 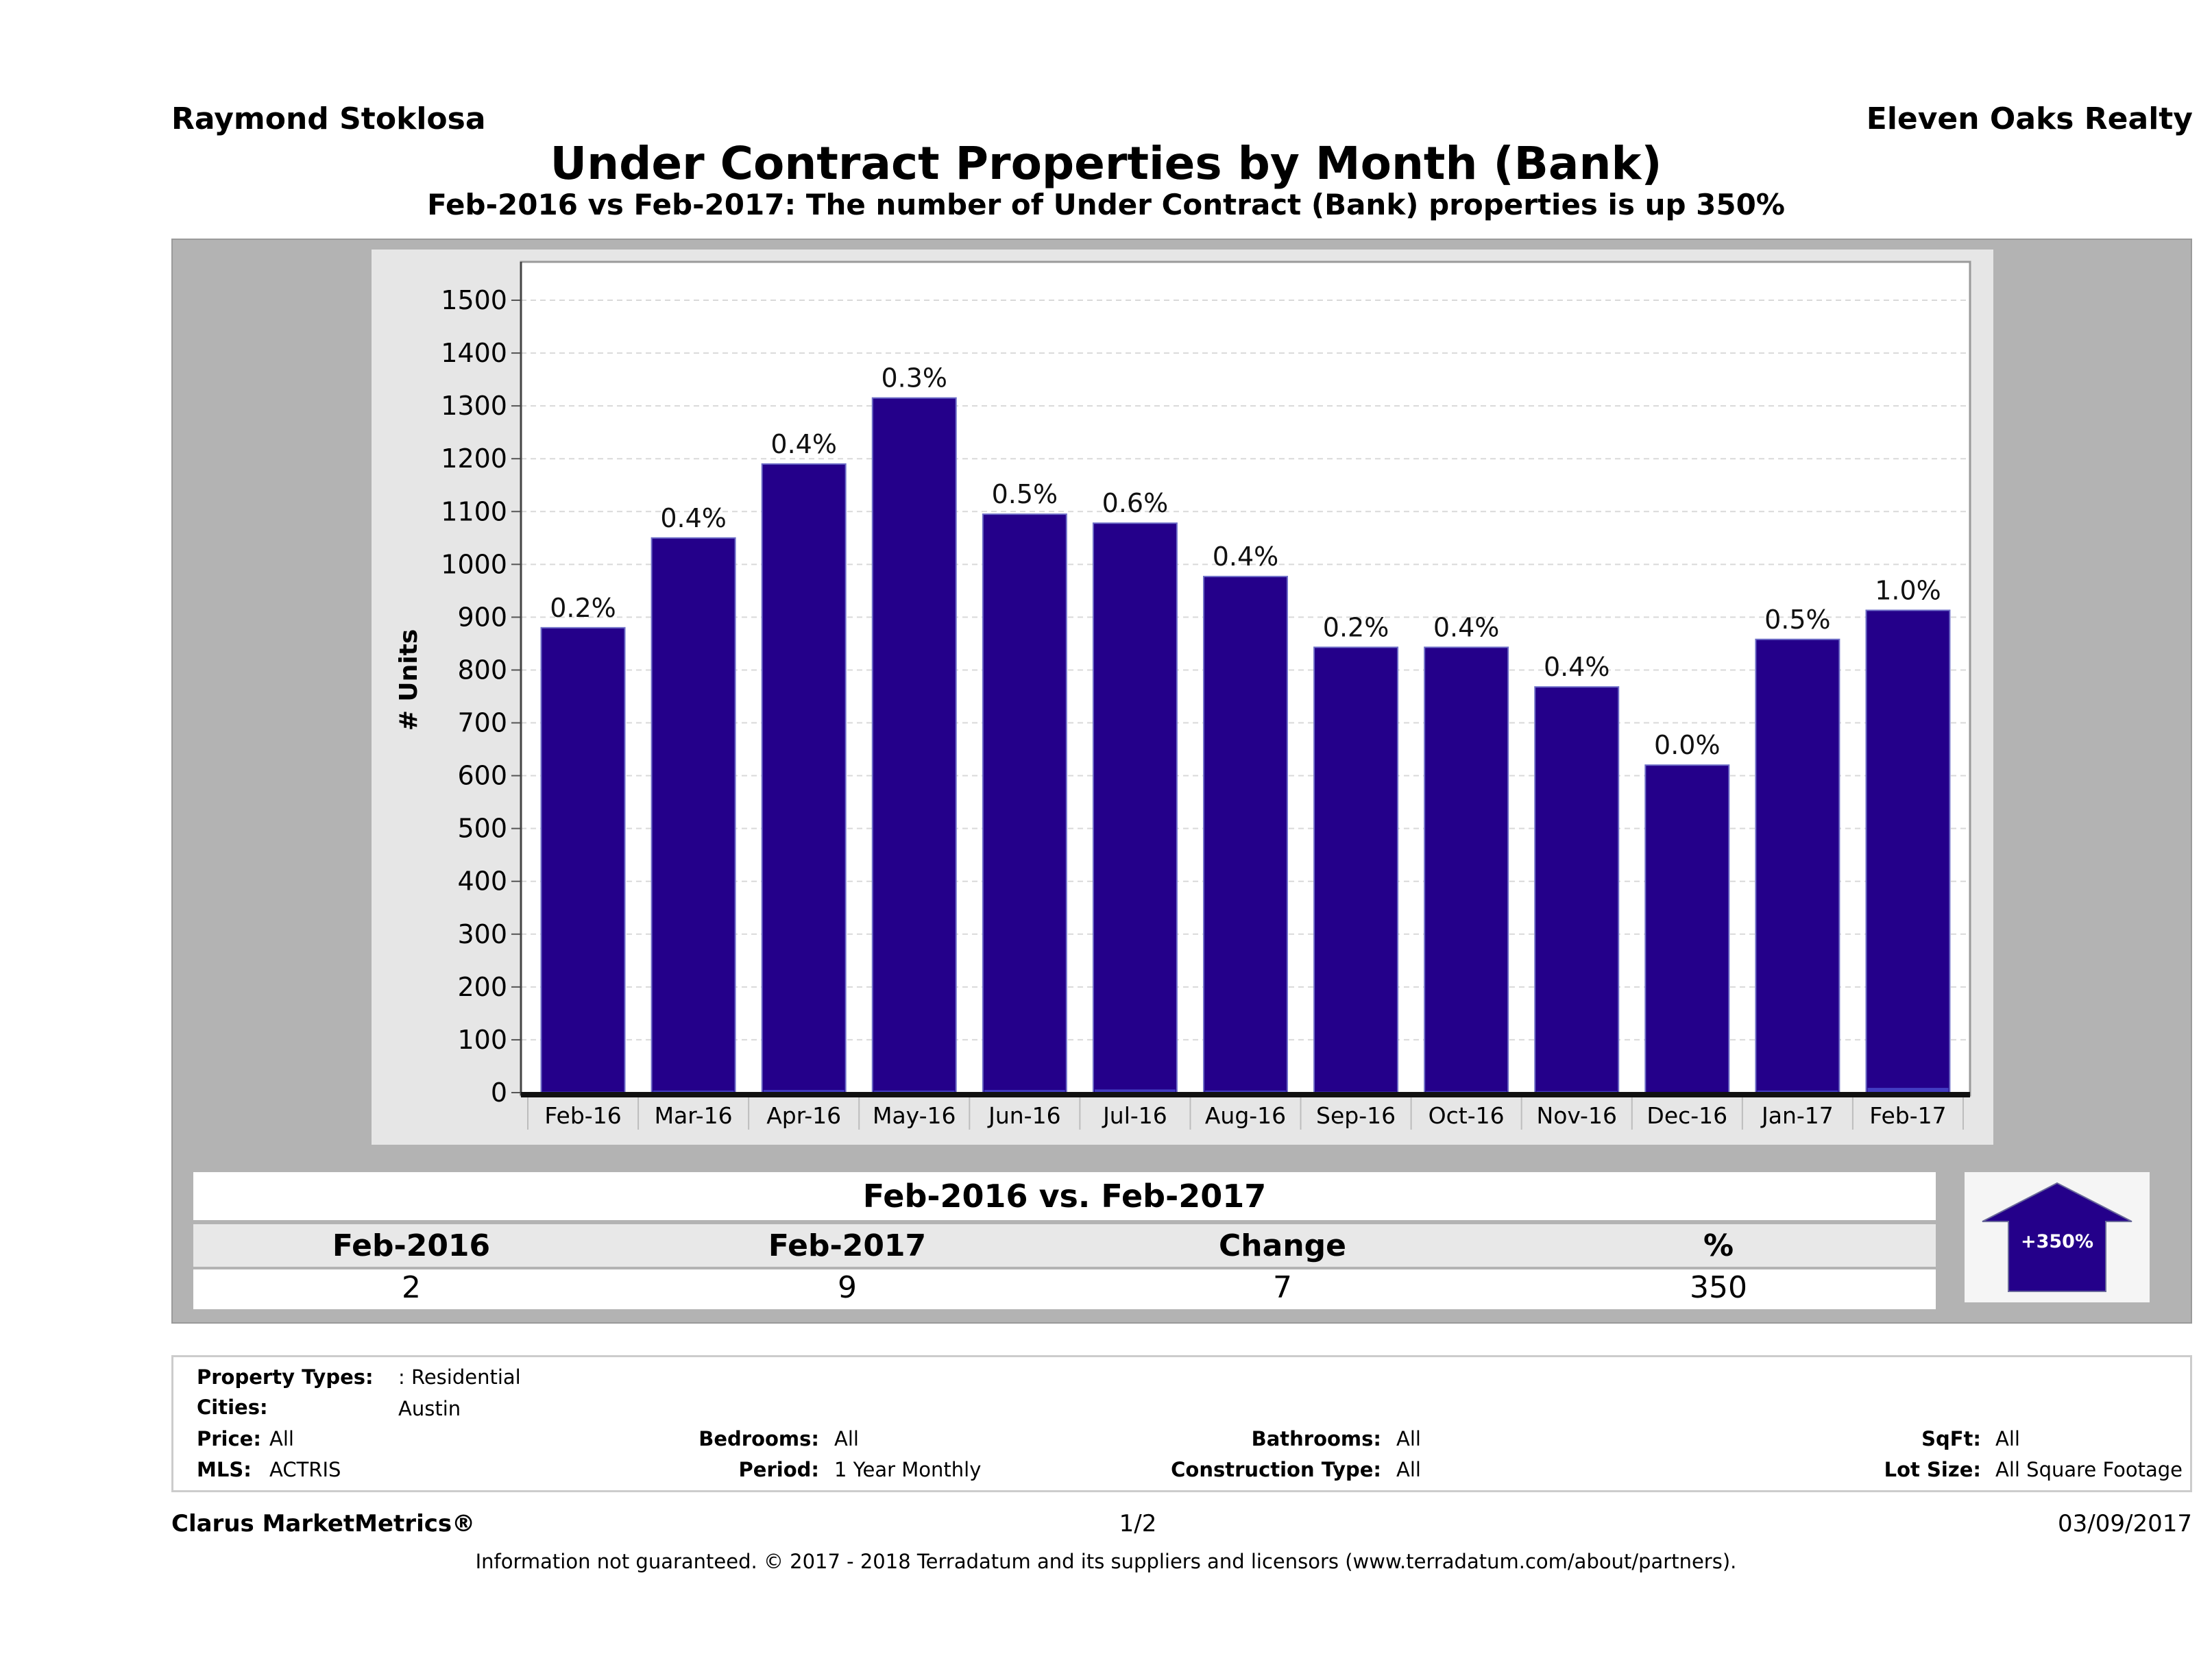 I want to click on data-label: 0.6%, so click(x=1135, y=503).